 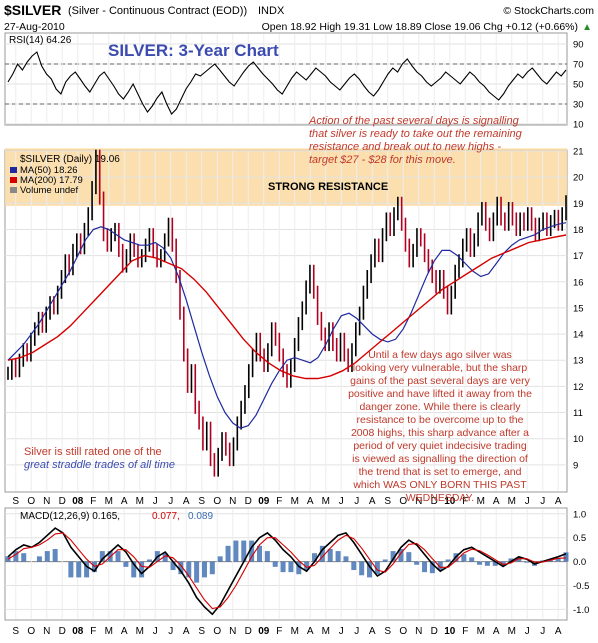 What do you see at coordinates (13, 180) in the screenshot?
I see `ma200-swatch` at bounding box center [13, 180].